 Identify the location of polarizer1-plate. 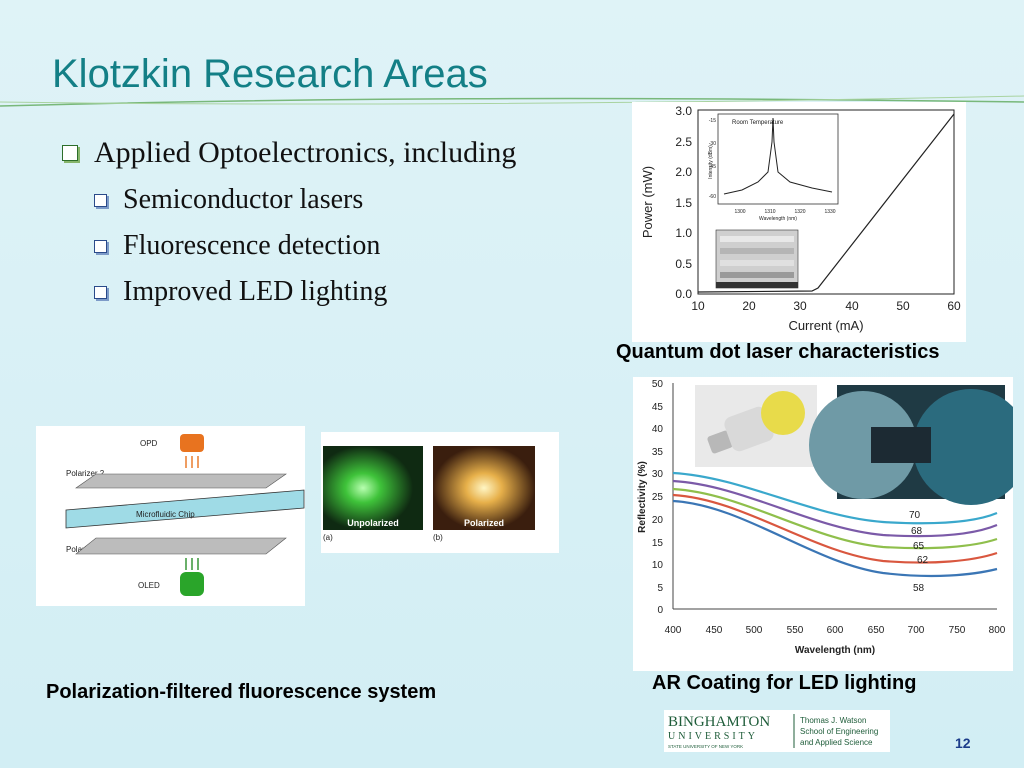
(181, 546).